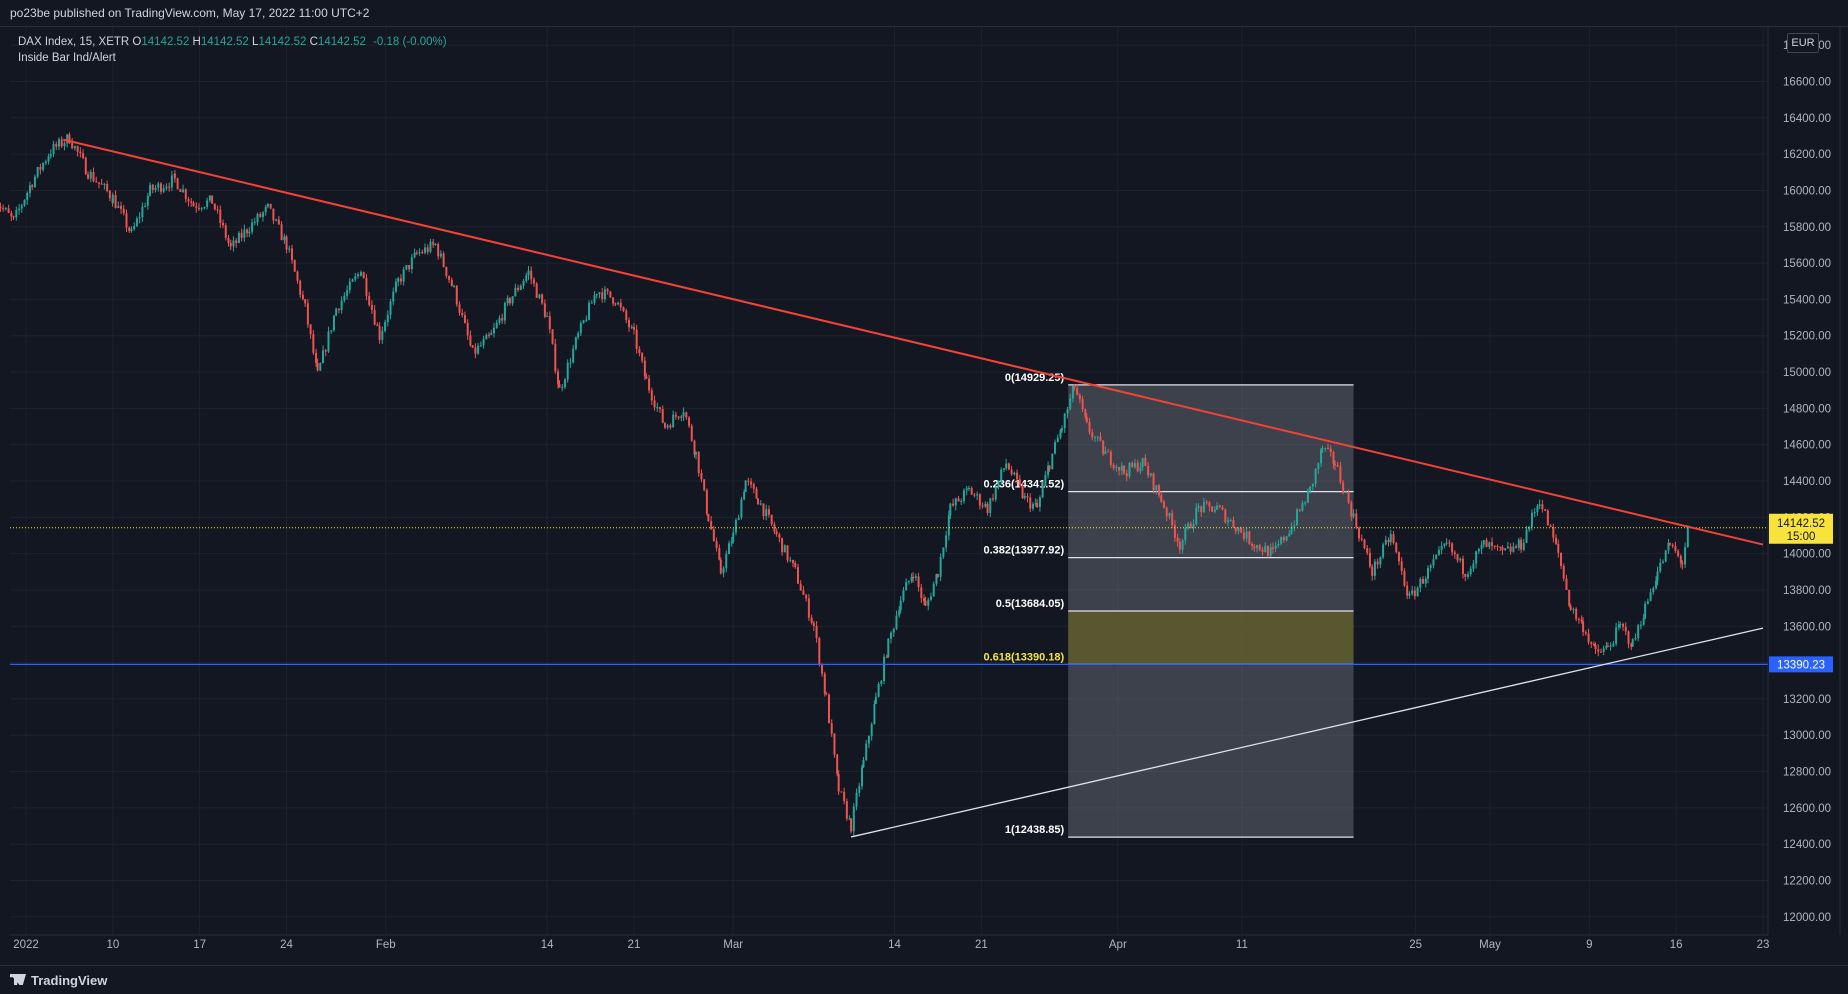  Describe the element at coordinates (890, 942) in the screenshot. I see `time-axis: 2022 10 17 24 Feb 14 21 Mar 14 21 Apr 11 25 May 9 16 23` at that location.